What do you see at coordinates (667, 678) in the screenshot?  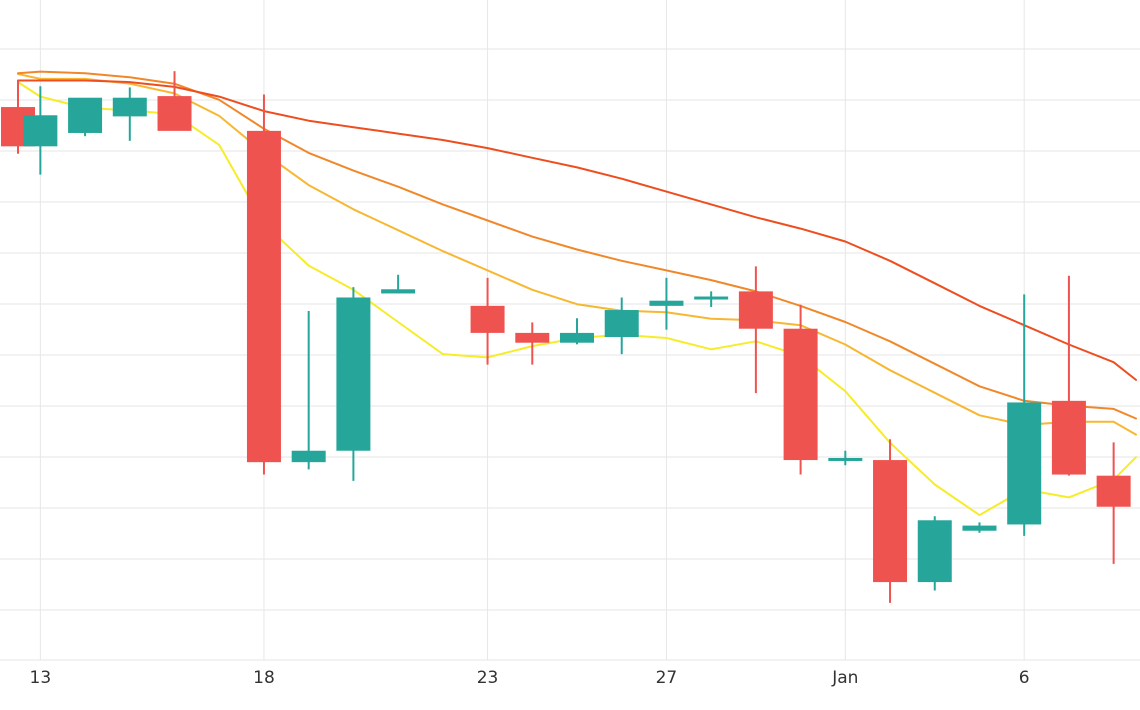 I see `x-tick-label-27: 27` at bounding box center [667, 678].